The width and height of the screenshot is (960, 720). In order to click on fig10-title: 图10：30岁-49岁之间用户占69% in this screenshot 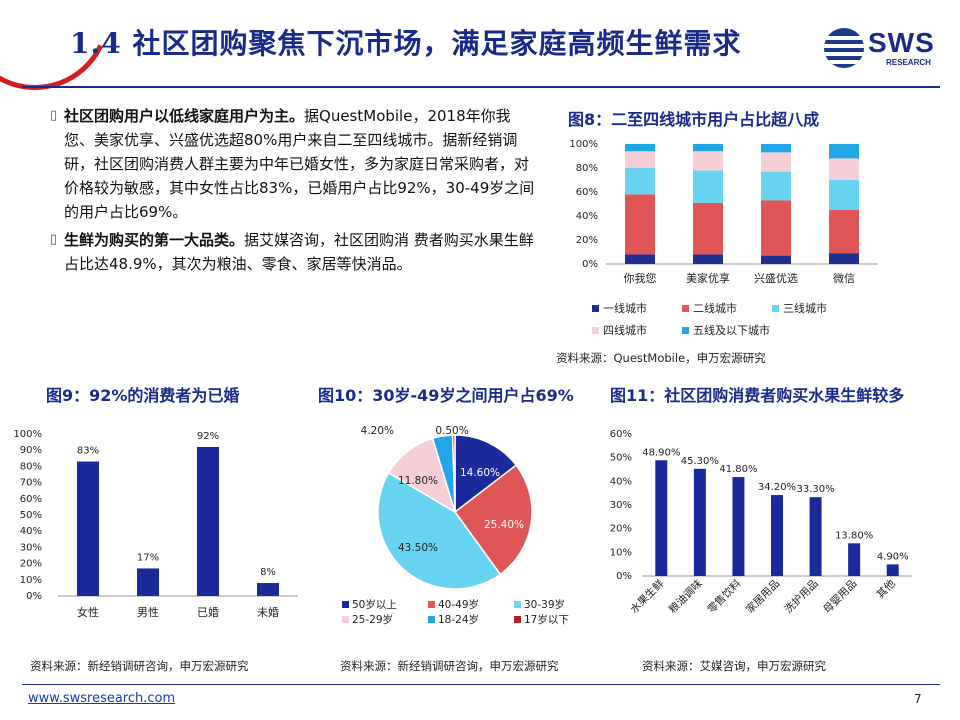, I will do `click(446, 395)`.